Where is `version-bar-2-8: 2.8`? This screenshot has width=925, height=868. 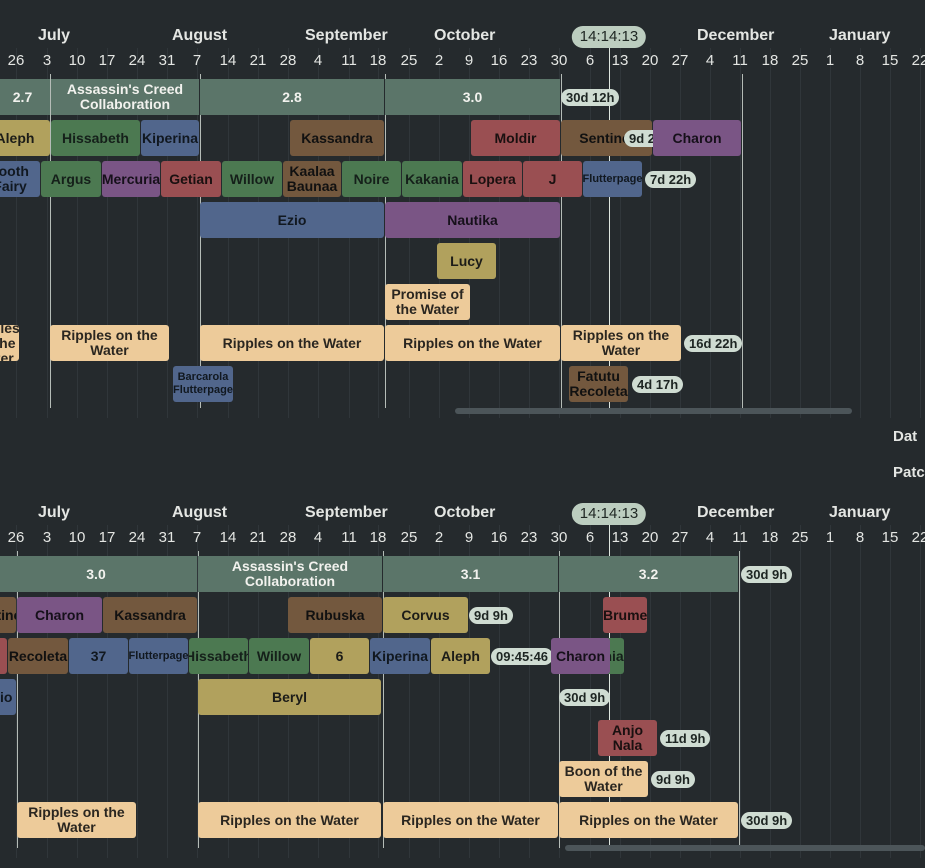
version-bar-2-8: 2.8 is located at coordinates (292, 97).